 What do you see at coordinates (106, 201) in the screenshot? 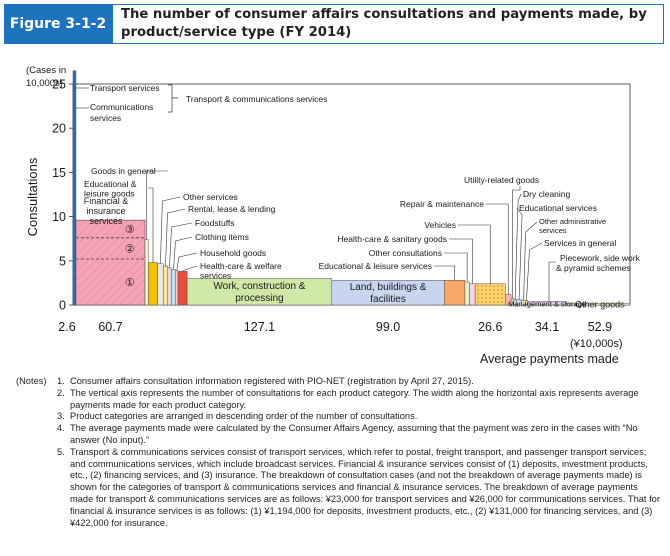
I see `callout-financial-insurance: Financial &` at bounding box center [106, 201].